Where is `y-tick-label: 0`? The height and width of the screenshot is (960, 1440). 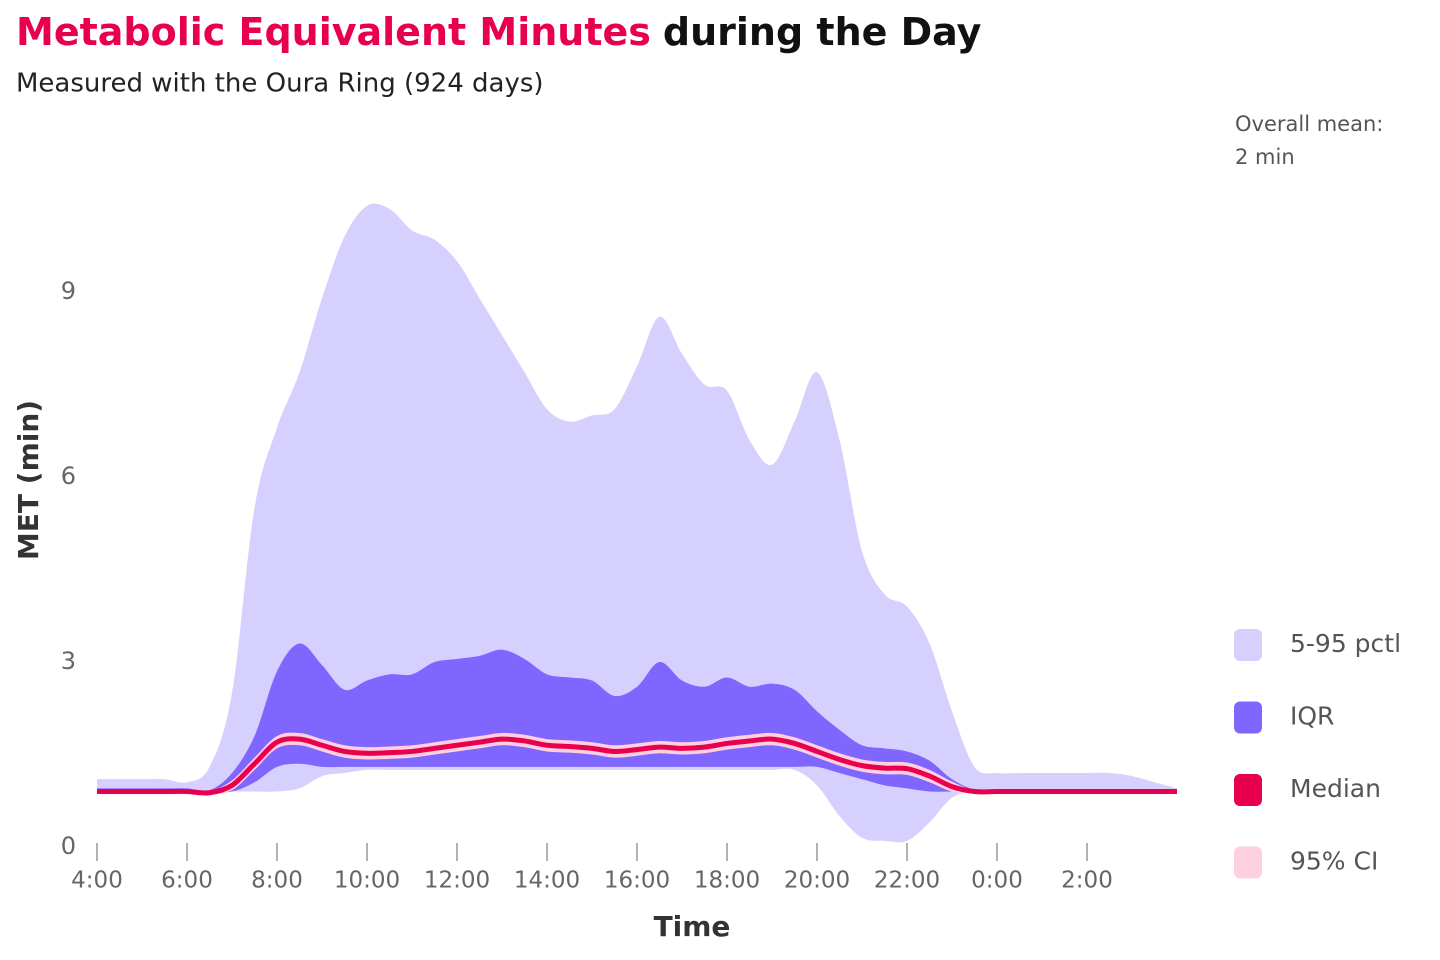 y-tick-label: 0 is located at coordinates (68, 846).